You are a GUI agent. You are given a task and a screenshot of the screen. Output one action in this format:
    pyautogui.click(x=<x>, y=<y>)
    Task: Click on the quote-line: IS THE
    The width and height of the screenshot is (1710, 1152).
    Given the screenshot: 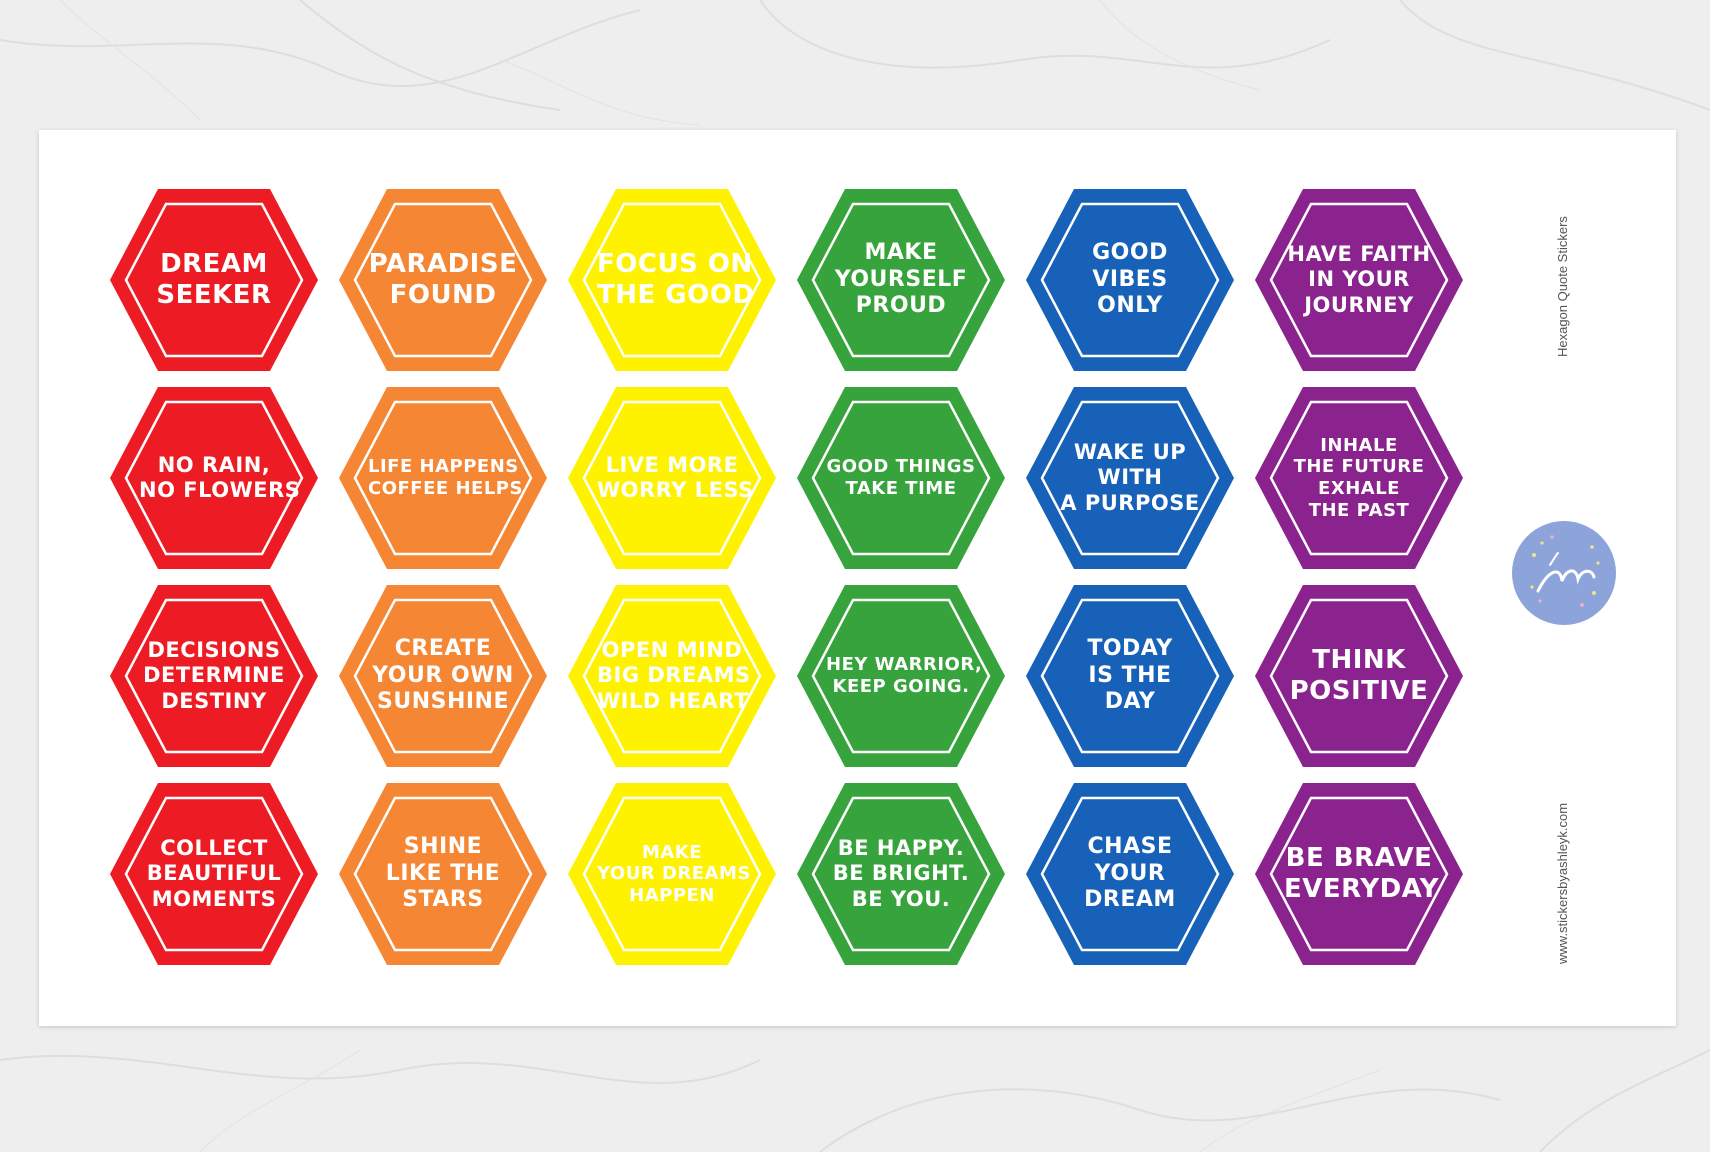 What is the action you would take?
    pyautogui.click(x=1130, y=675)
    